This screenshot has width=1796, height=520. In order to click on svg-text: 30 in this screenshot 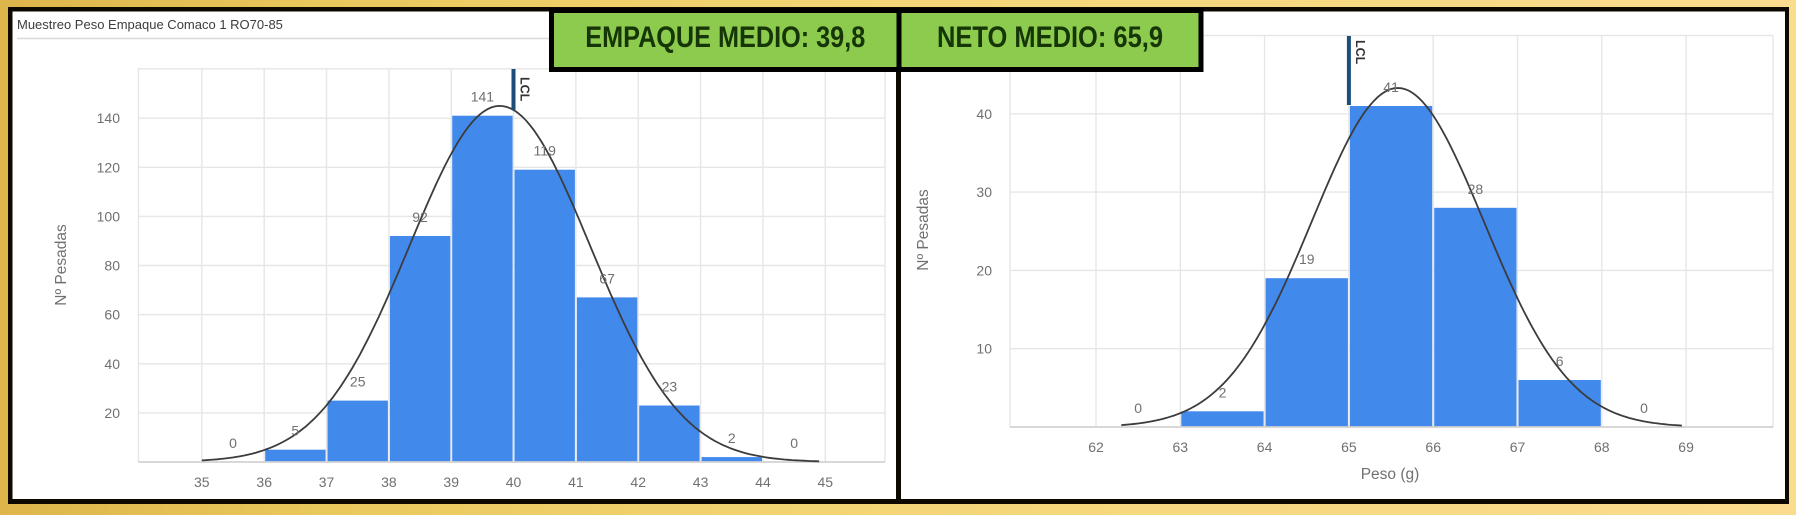, I will do `click(984, 192)`.